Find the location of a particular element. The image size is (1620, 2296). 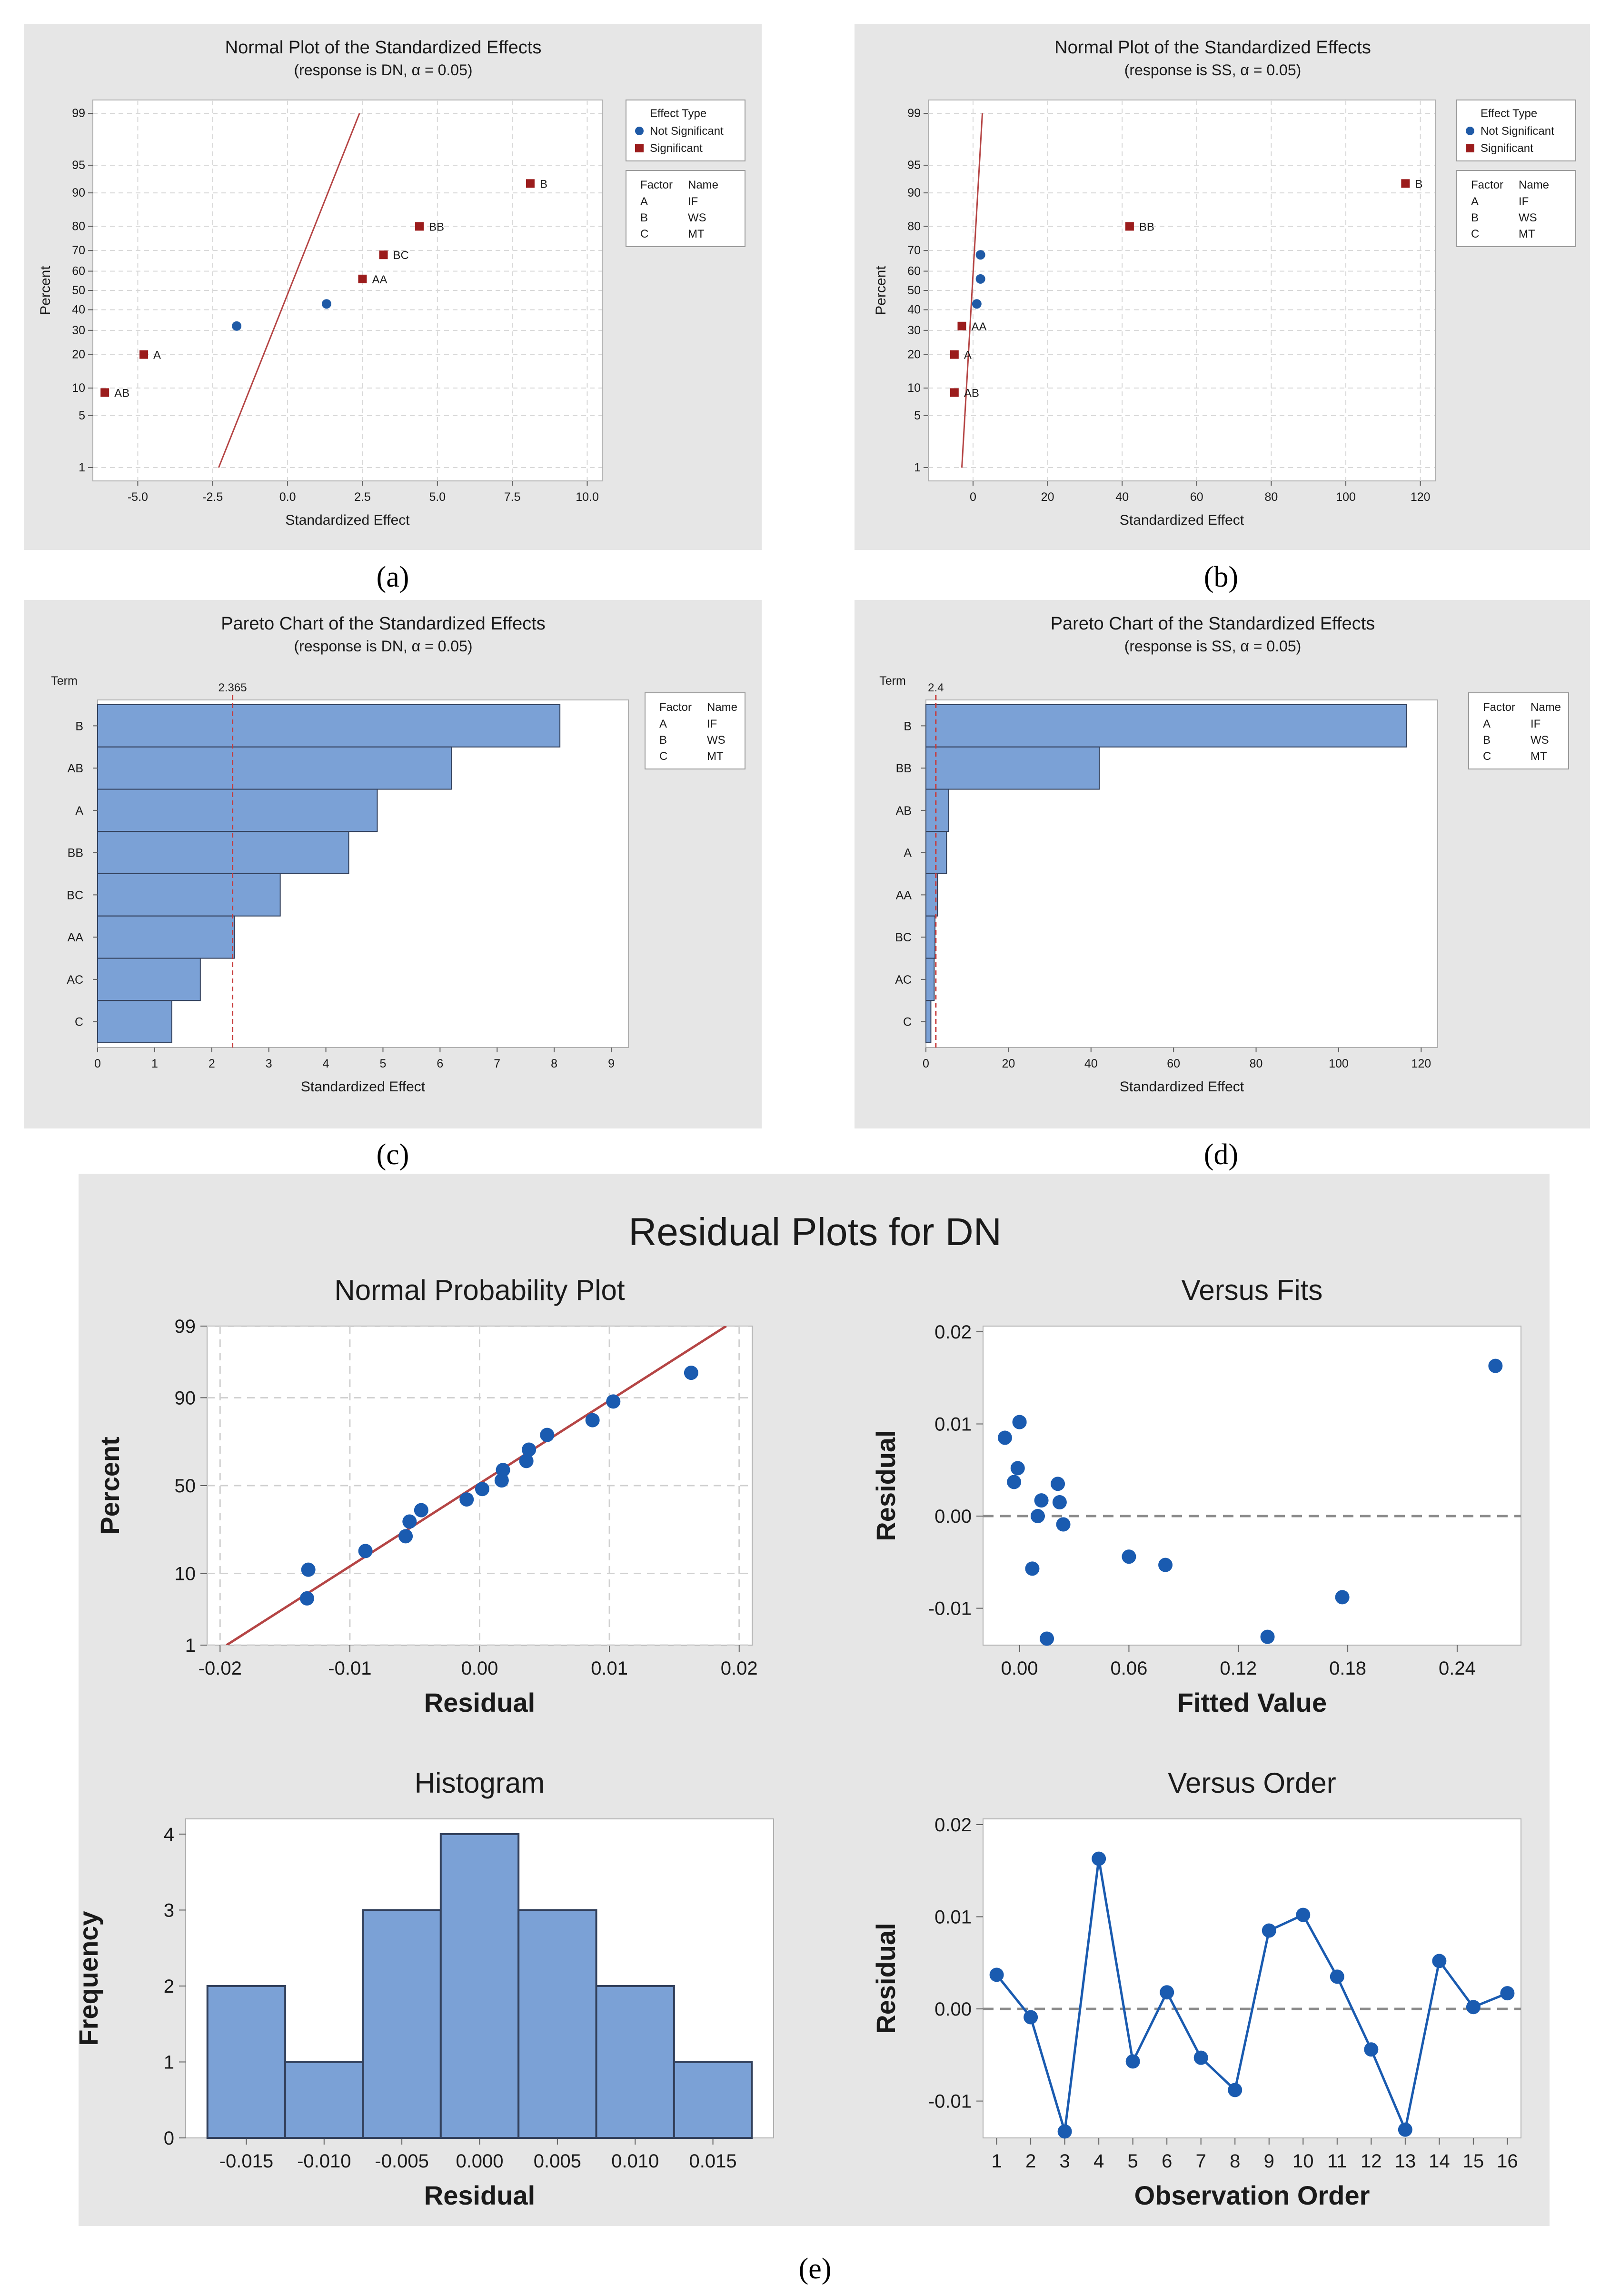

x-axis-label: Standardized Effect is located at coordinates (1182, 520).